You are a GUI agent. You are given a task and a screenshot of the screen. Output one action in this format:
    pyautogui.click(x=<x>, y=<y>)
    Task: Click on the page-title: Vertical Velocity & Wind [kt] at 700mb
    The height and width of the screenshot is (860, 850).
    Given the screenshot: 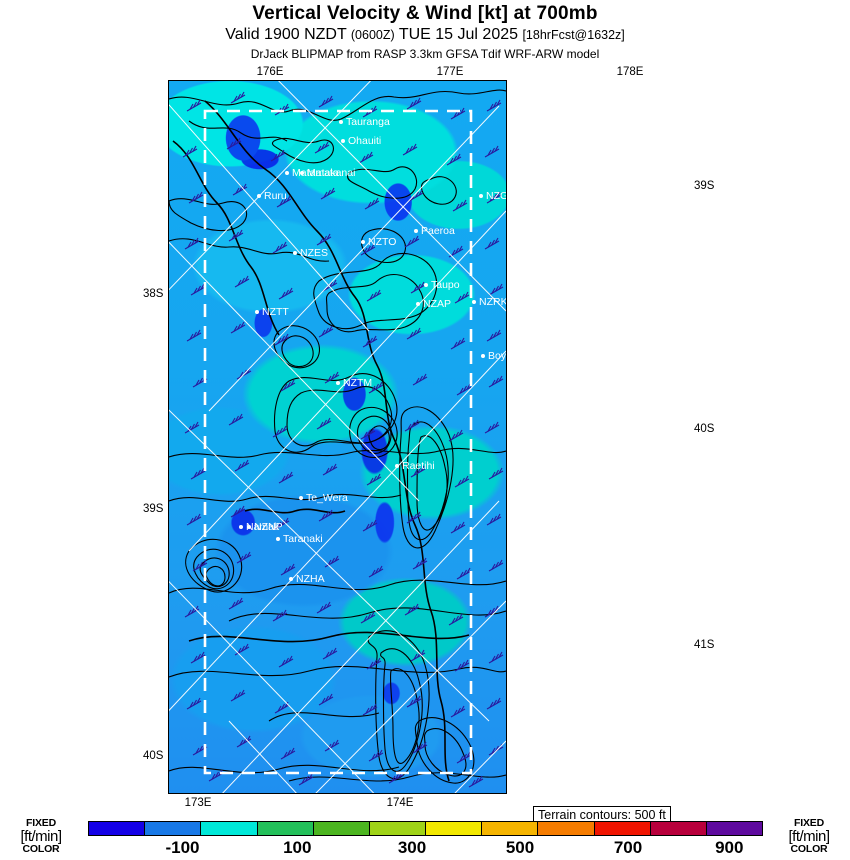 What is the action you would take?
    pyautogui.click(x=425, y=13)
    